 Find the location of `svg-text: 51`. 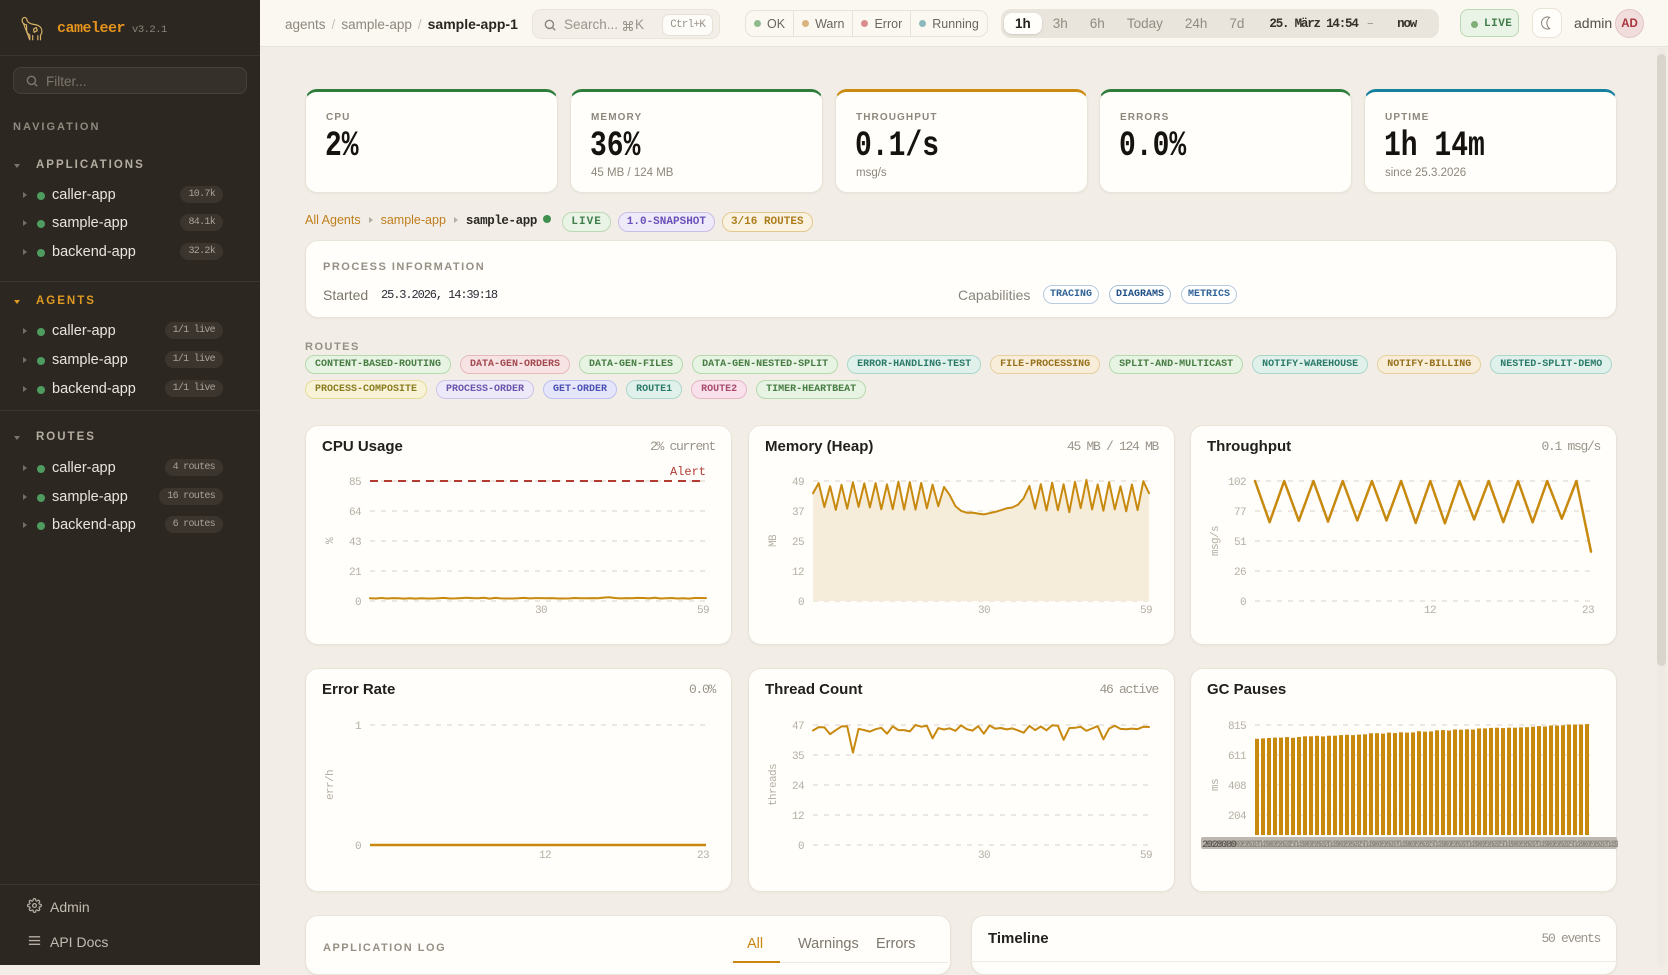

svg-text: 51 is located at coordinates (1240, 543).